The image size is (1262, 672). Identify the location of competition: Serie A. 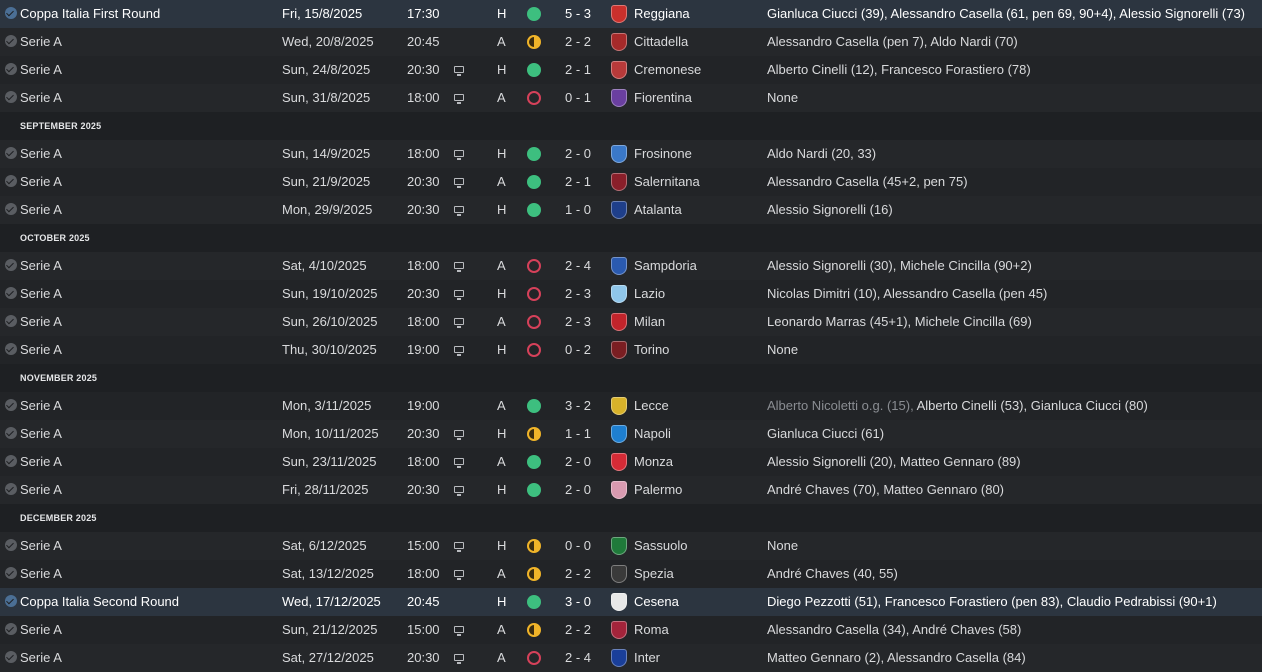
(41, 461).